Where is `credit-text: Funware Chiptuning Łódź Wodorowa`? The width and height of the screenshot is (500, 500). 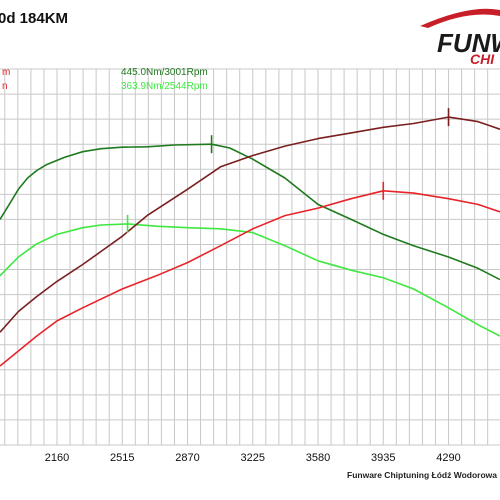
credit-text: Funware Chiptuning Łódź Wodorowa is located at coordinates (422, 475).